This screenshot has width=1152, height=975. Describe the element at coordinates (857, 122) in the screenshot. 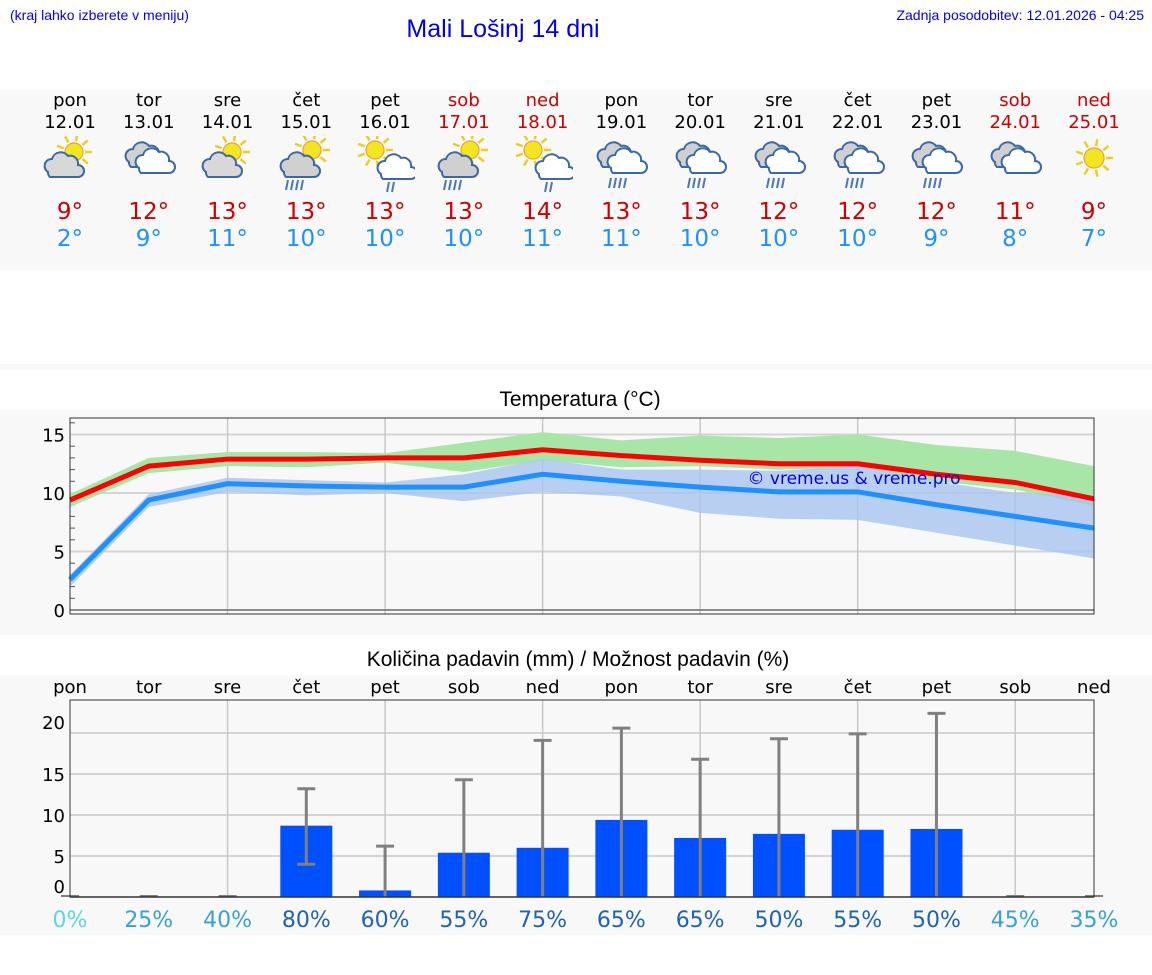

I see `day-date: 22.01` at that location.